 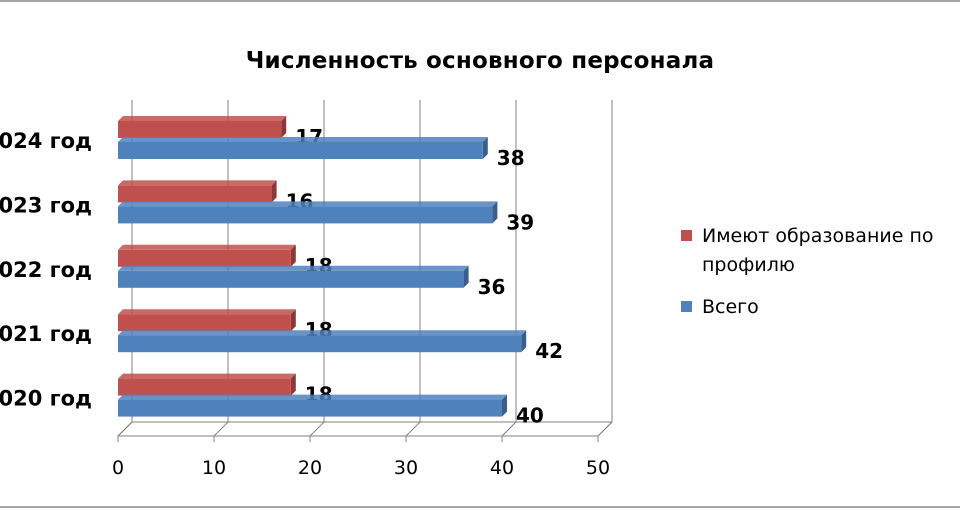 I want to click on x-tick-label: 20, so click(x=310, y=468).